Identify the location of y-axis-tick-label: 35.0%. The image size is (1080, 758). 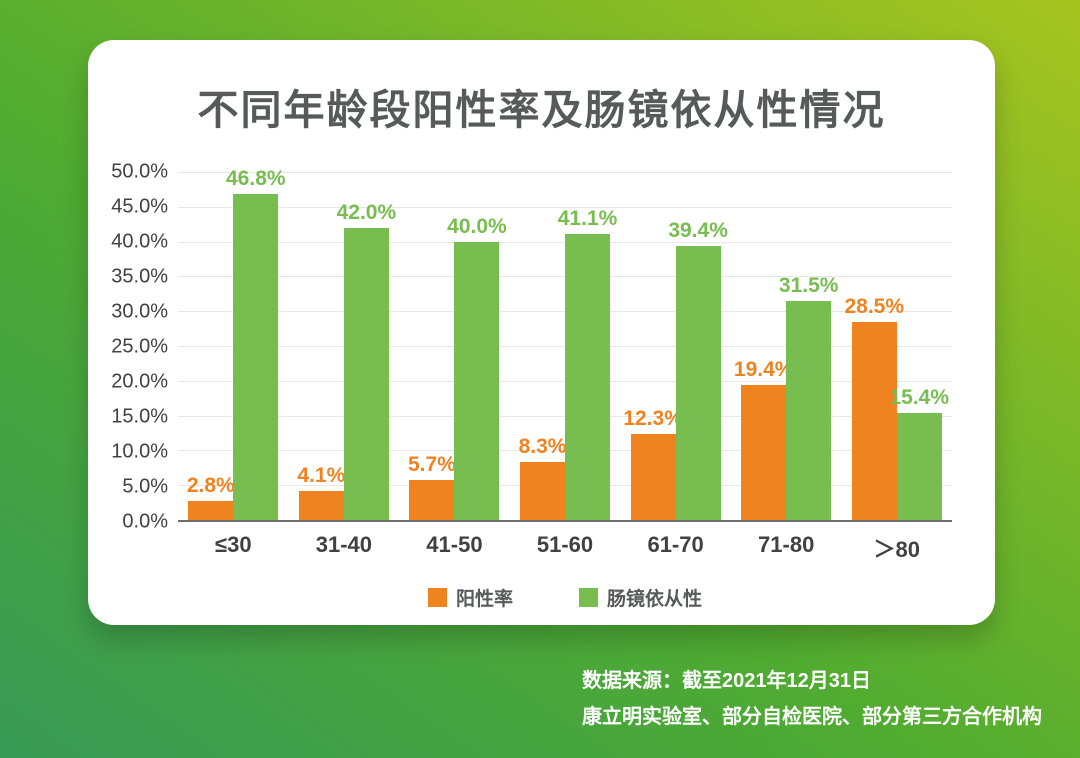
(139, 276).